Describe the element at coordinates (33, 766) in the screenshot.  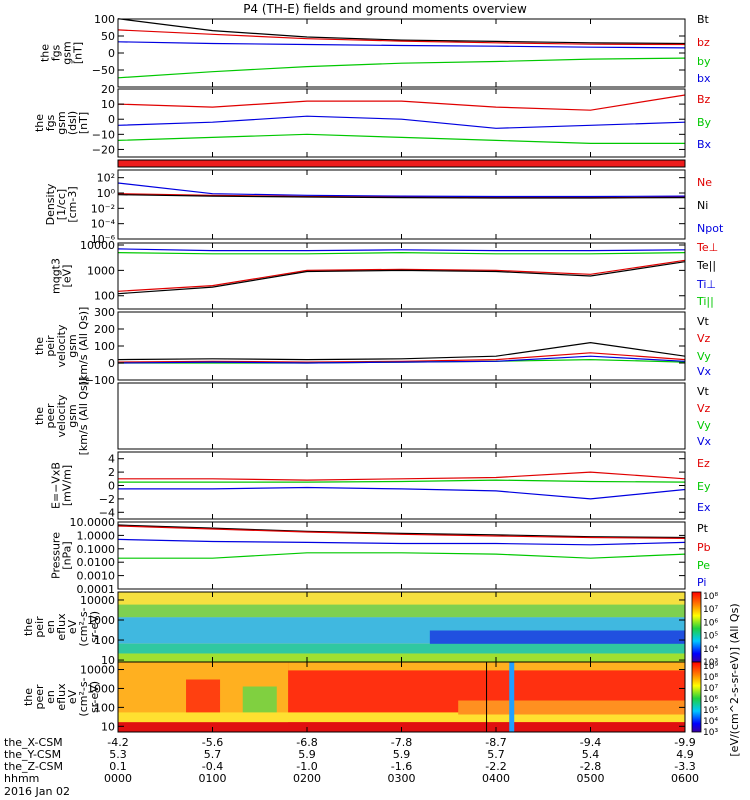
I see `footer-row-label: the_Z-CSM` at that location.